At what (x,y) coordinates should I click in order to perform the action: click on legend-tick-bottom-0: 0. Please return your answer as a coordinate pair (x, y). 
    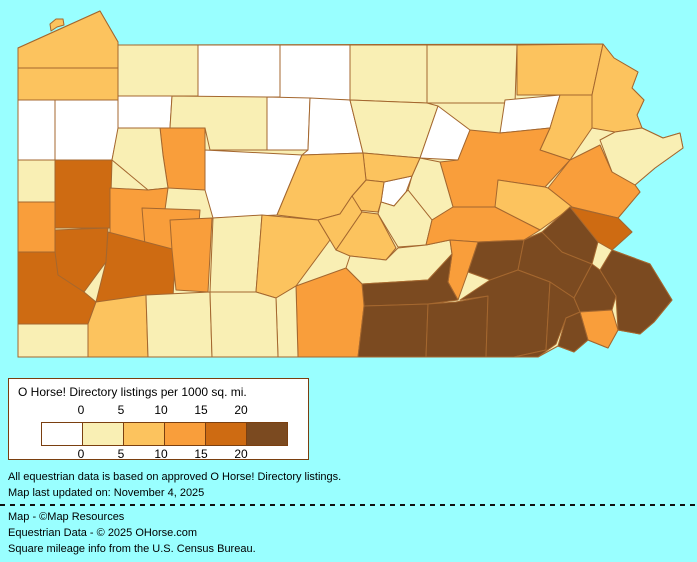
    Looking at the image, I should click on (81, 454).